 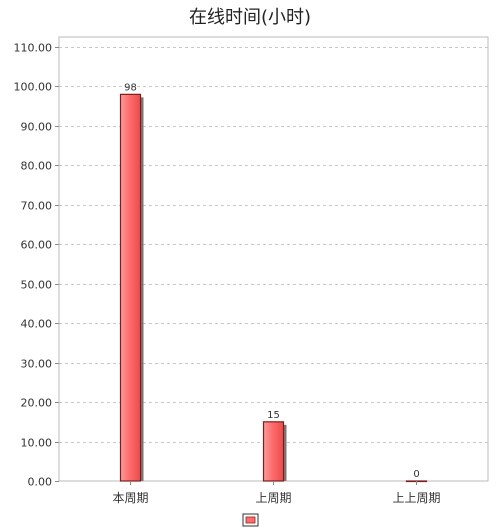 I want to click on y-tick-label: 70.00, so click(x=37, y=206).